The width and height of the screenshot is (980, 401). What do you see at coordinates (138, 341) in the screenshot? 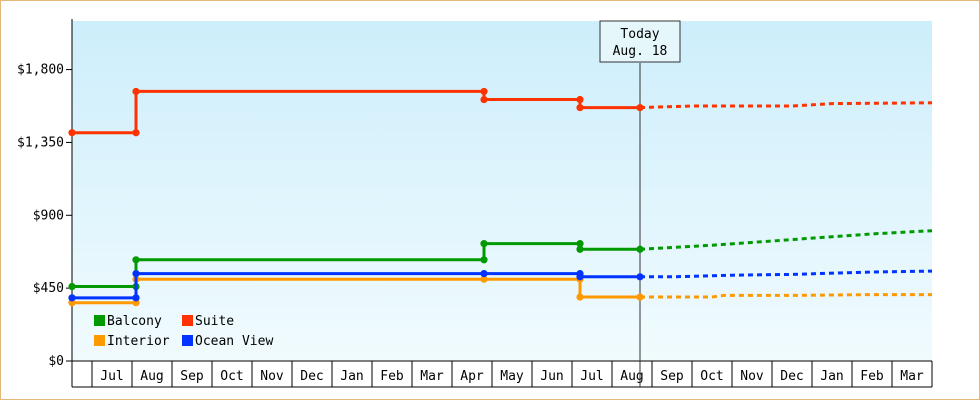
I see `legend-label: Interior` at bounding box center [138, 341].